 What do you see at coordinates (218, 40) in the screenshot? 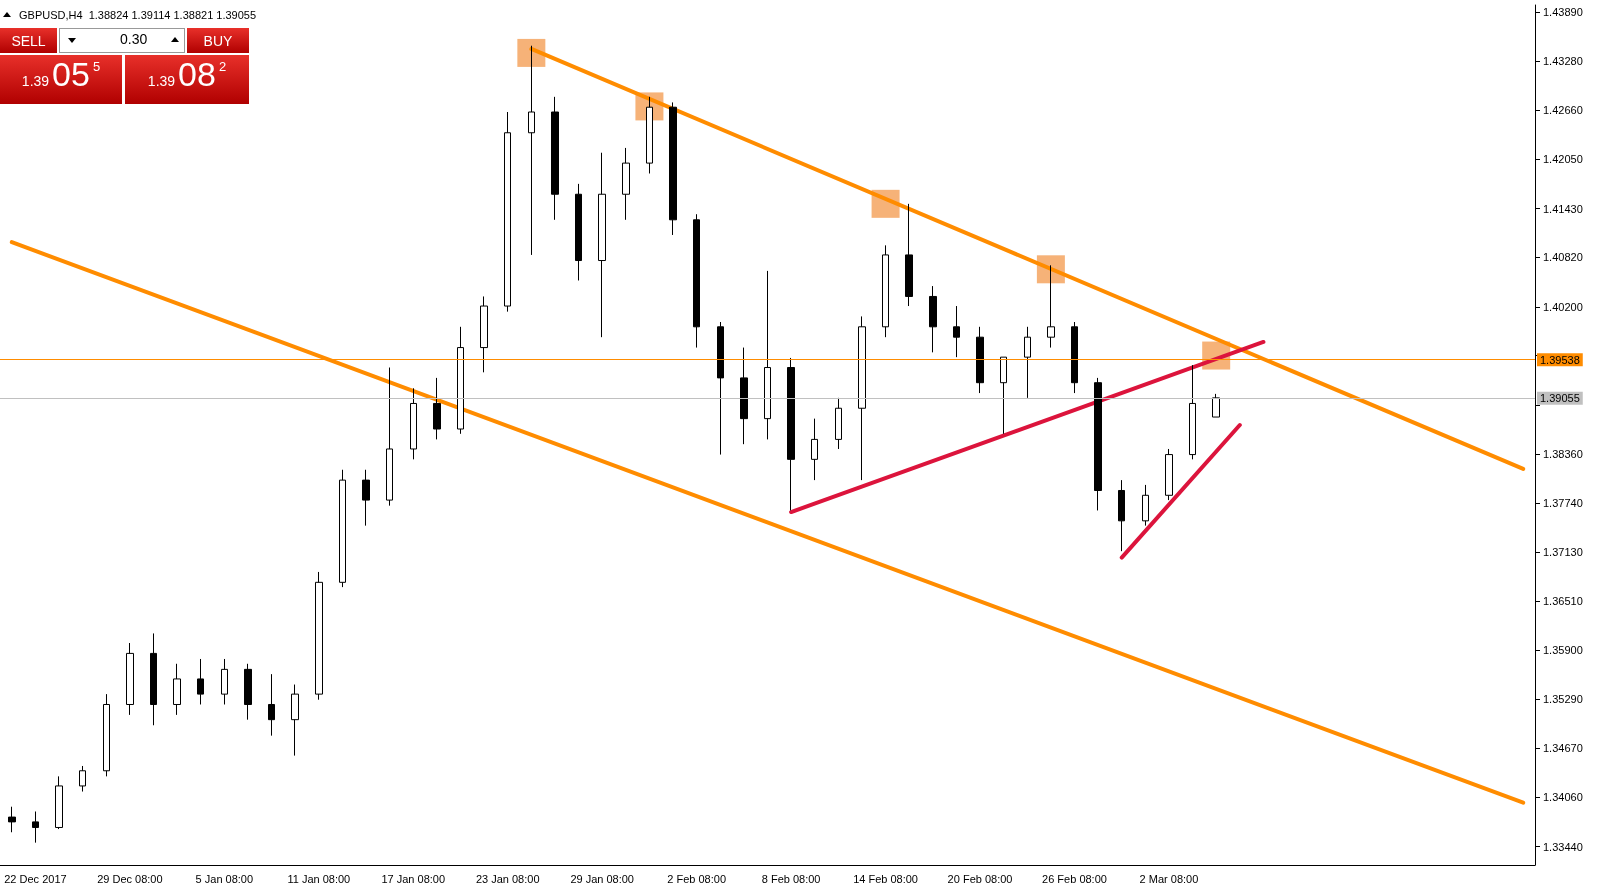
I see `annotation: BUY` at bounding box center [218, 40].